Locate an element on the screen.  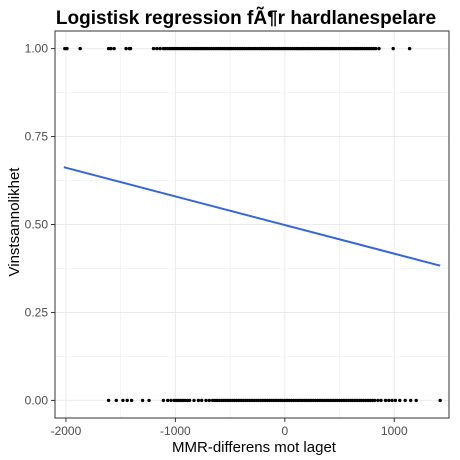
x-tick-label: 1000 is located at coordinates (394, 431).